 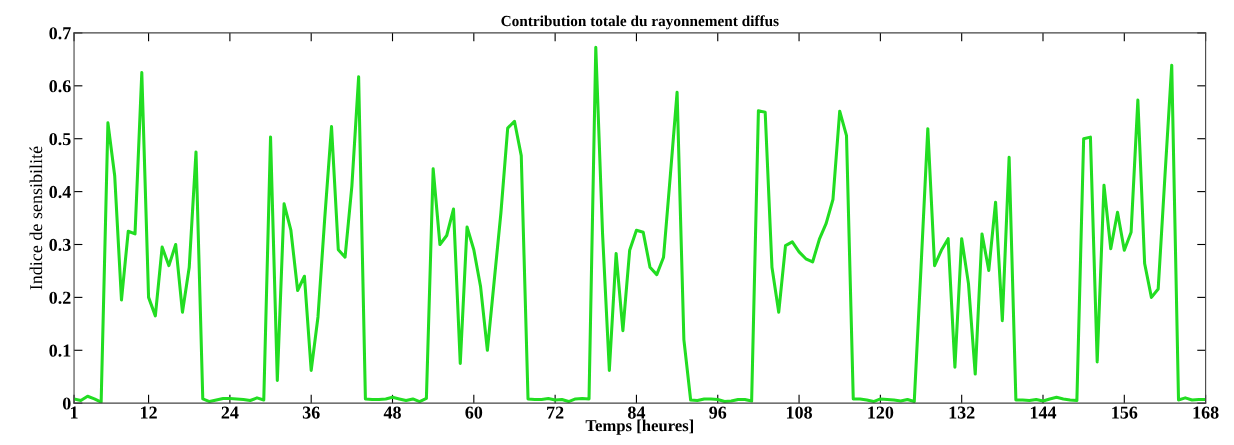 I want to click on x-tick-label: 1, so click(x=74, y=412).